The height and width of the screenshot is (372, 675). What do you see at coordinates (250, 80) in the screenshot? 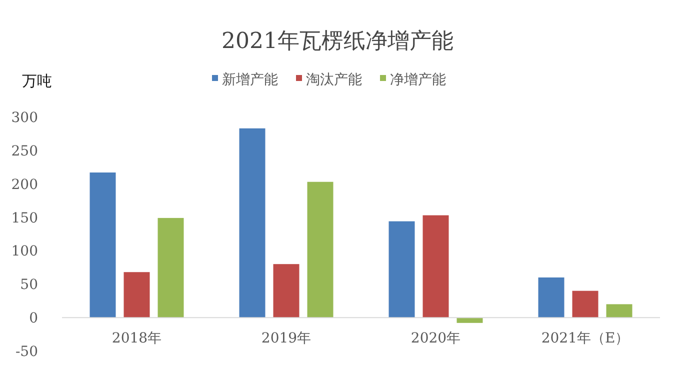
I see `legend-label: 新增产能` at bounding box center [250, 80].